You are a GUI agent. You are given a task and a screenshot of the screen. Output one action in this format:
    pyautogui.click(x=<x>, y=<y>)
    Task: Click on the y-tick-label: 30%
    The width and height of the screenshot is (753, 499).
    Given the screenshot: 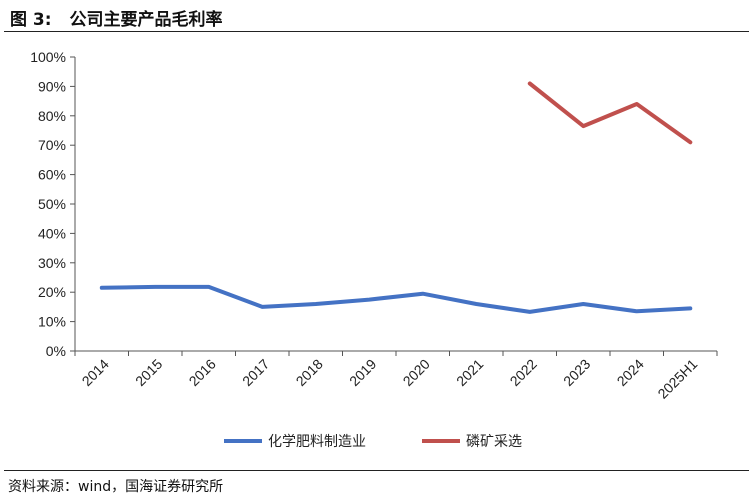 What is the action you would take?
    pyautogui.click(x=52, y=263)
    